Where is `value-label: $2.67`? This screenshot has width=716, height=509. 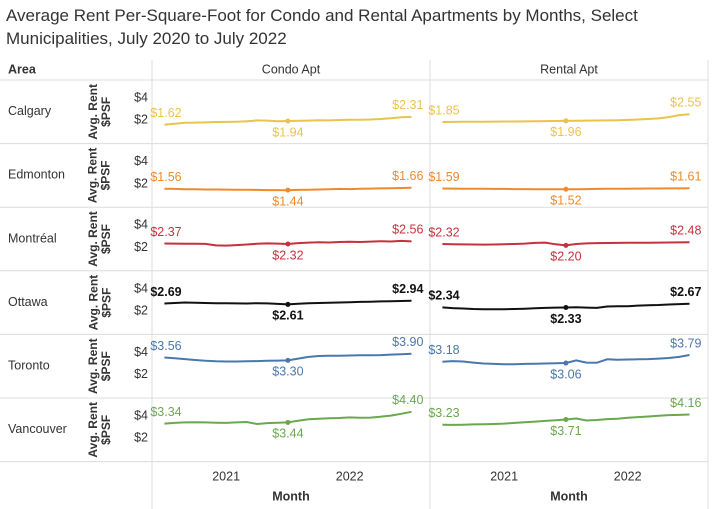
value-label: $2.67 is located at coordinates (685, 292).